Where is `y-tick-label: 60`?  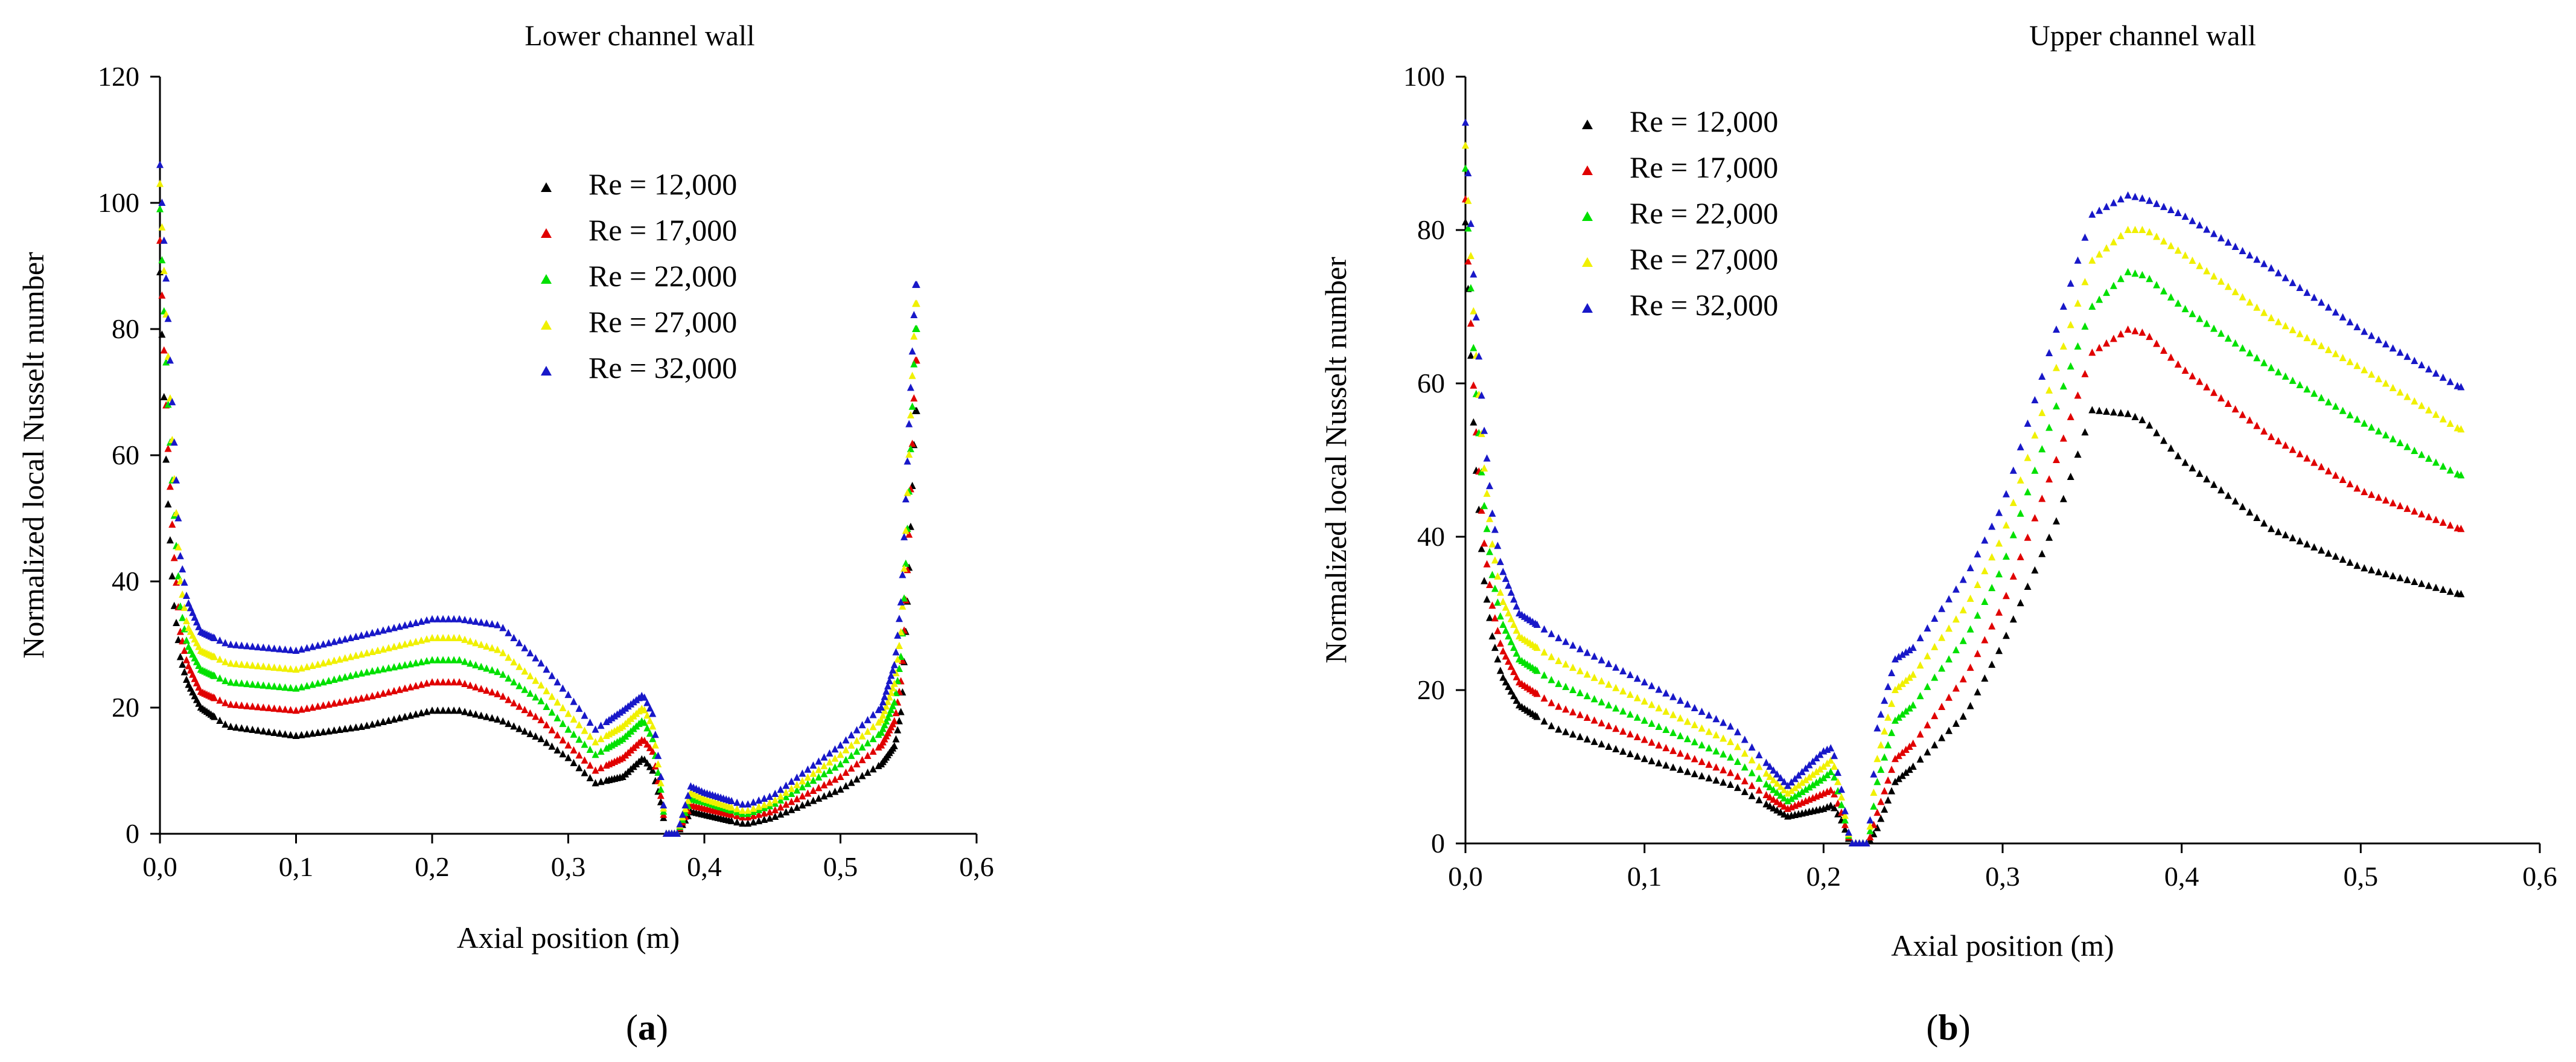 y-tick-label: 60 is located at coordinates (1431, 383).